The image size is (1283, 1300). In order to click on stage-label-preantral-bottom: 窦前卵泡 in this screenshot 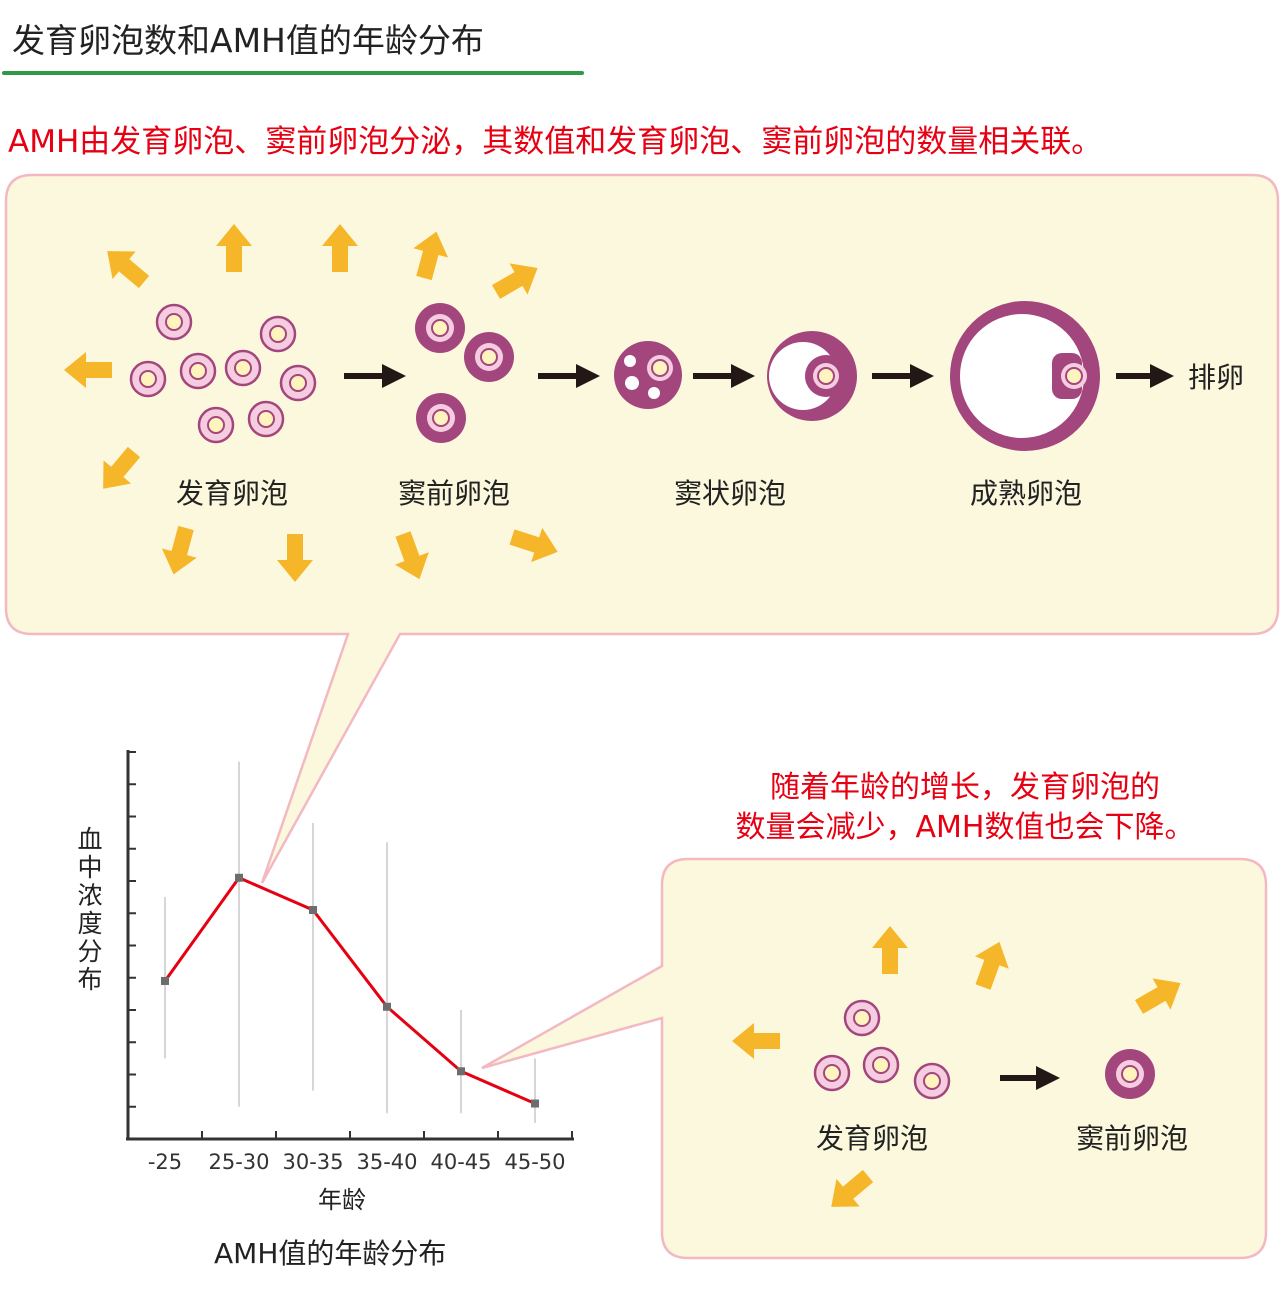, I will do `click(1132, 1138)`.